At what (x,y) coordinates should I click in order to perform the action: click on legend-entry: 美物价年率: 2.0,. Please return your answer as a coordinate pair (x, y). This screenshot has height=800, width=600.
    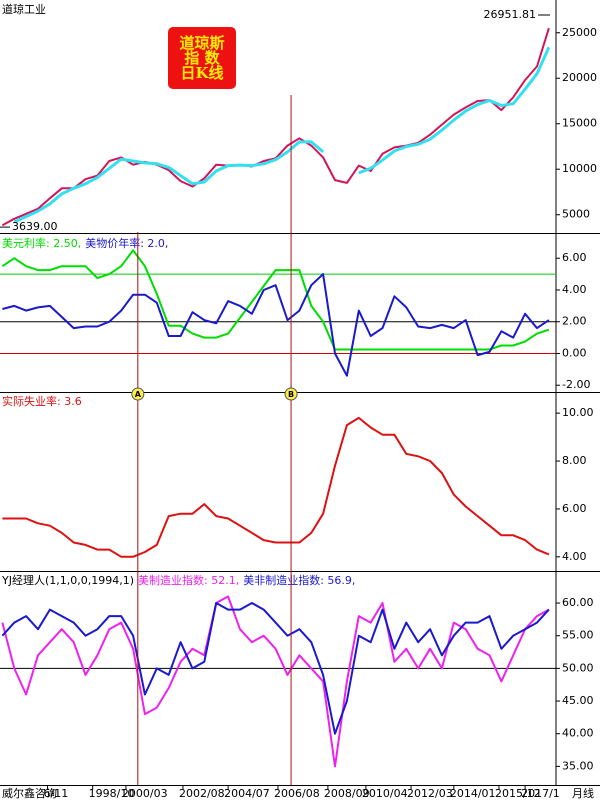
    Looking at the image, I should click on (126, 243).